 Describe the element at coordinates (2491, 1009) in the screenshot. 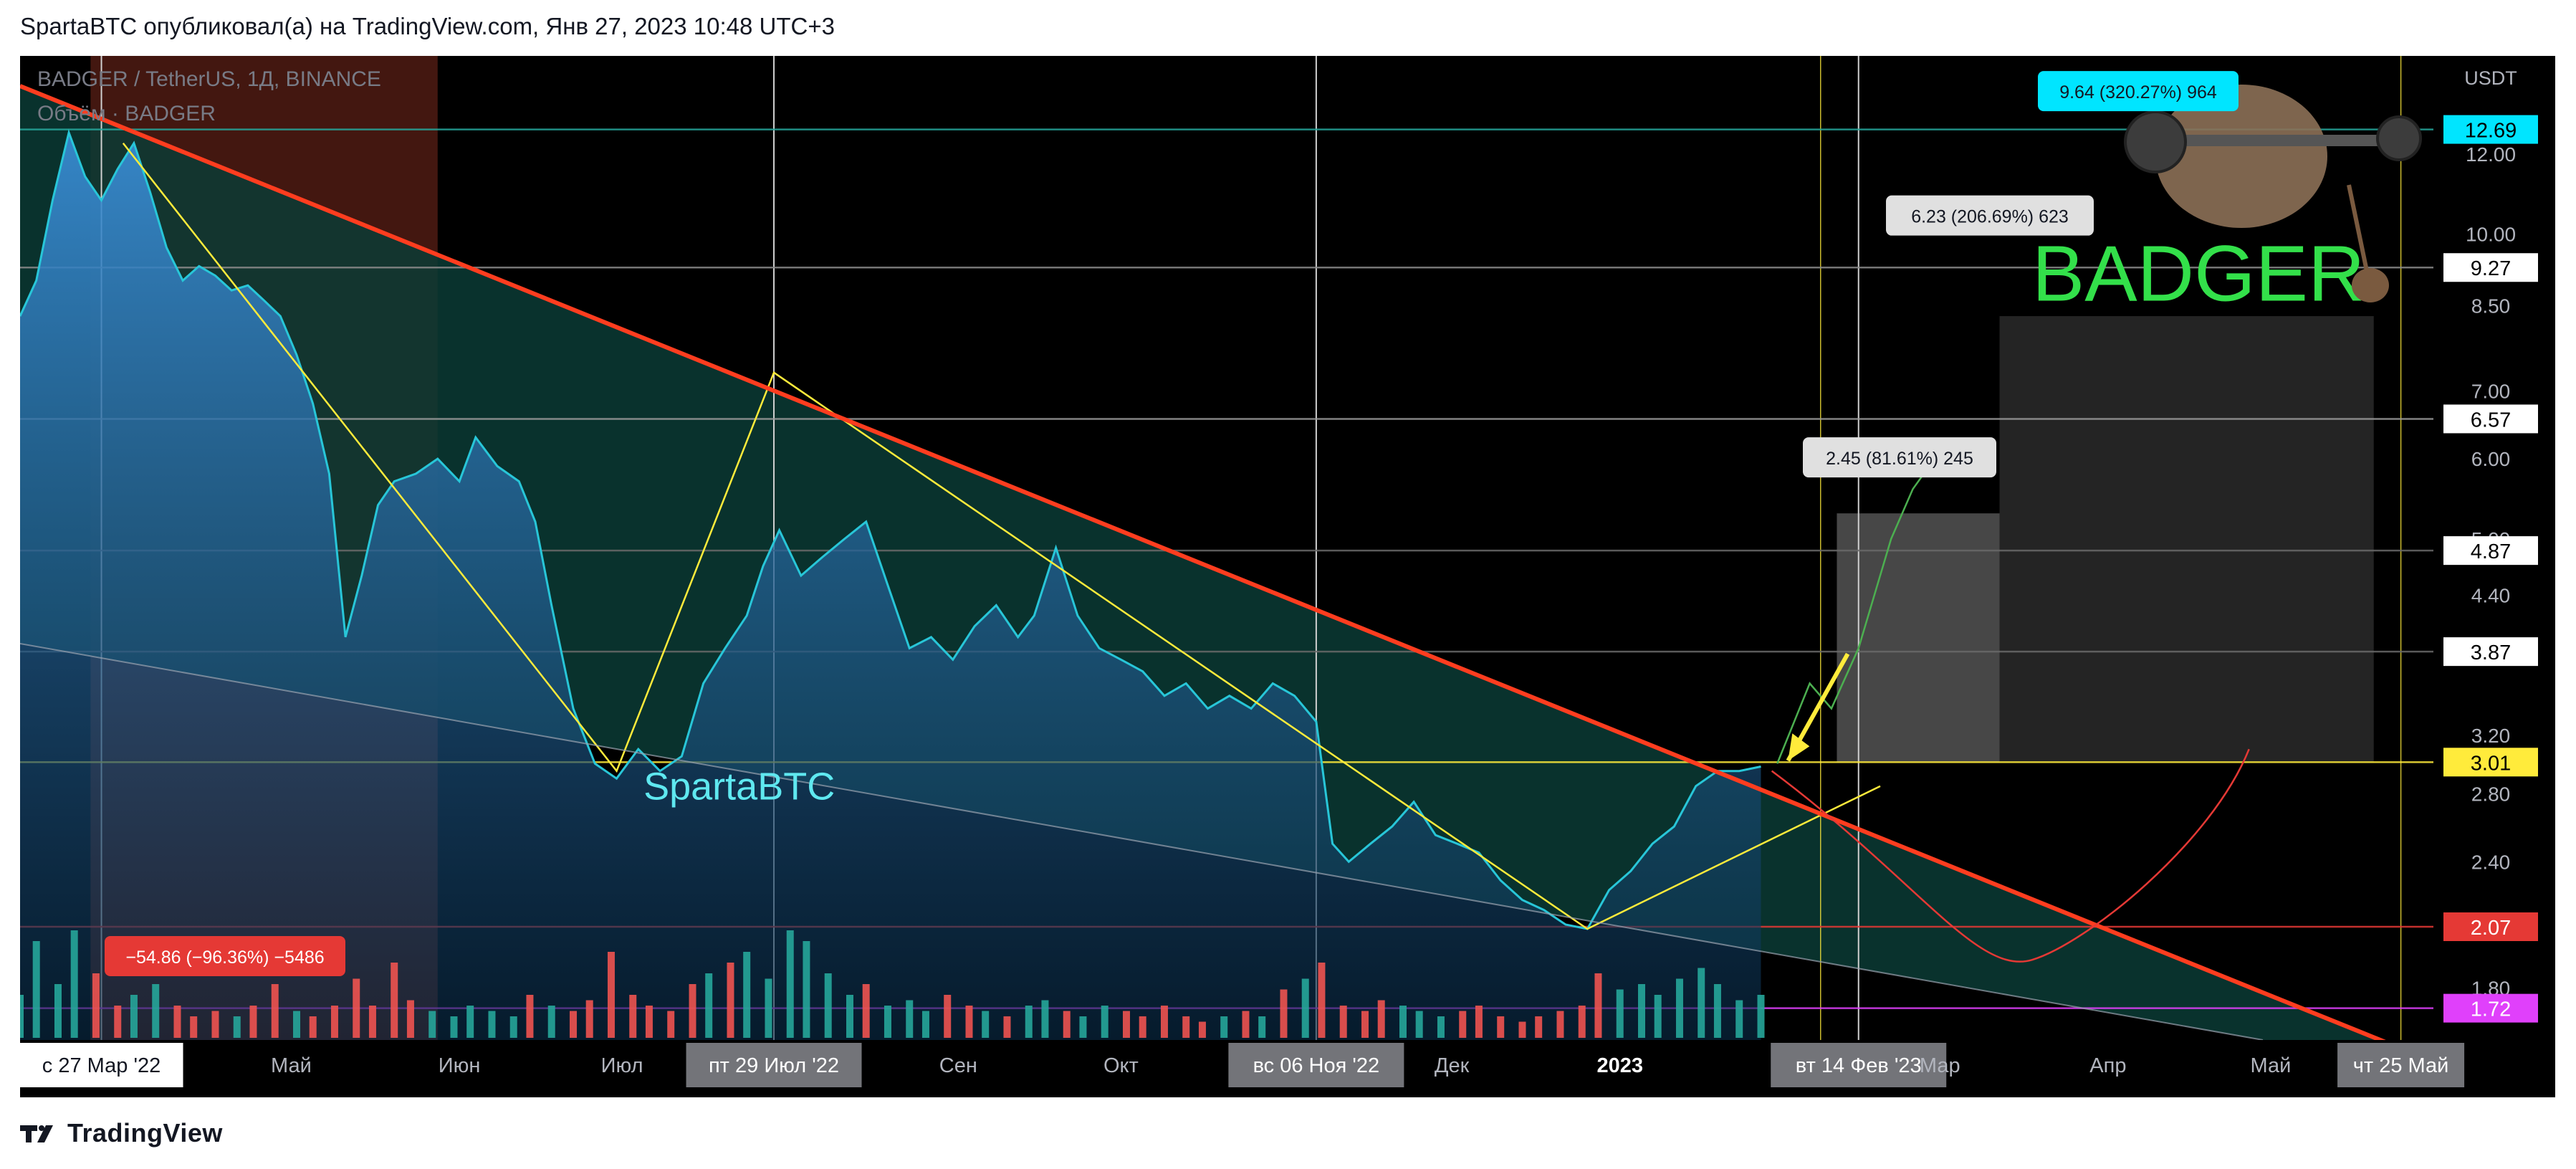

I see `price-level-value: 1.72` at that location.